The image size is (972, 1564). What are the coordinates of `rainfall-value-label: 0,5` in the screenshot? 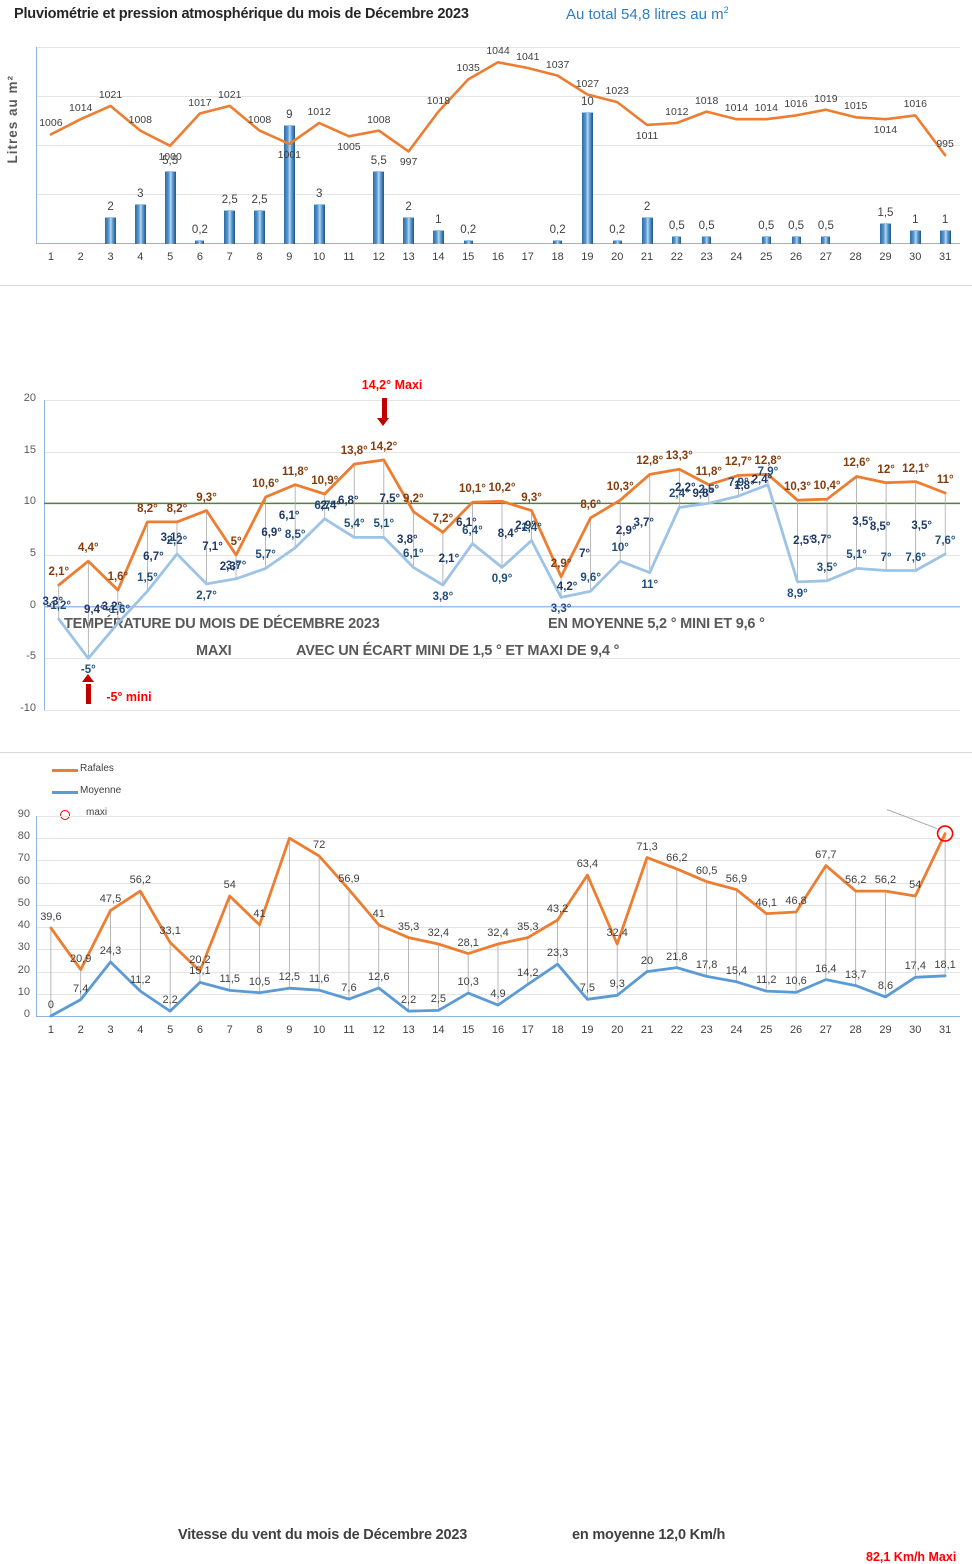 It's located at (796, 226).